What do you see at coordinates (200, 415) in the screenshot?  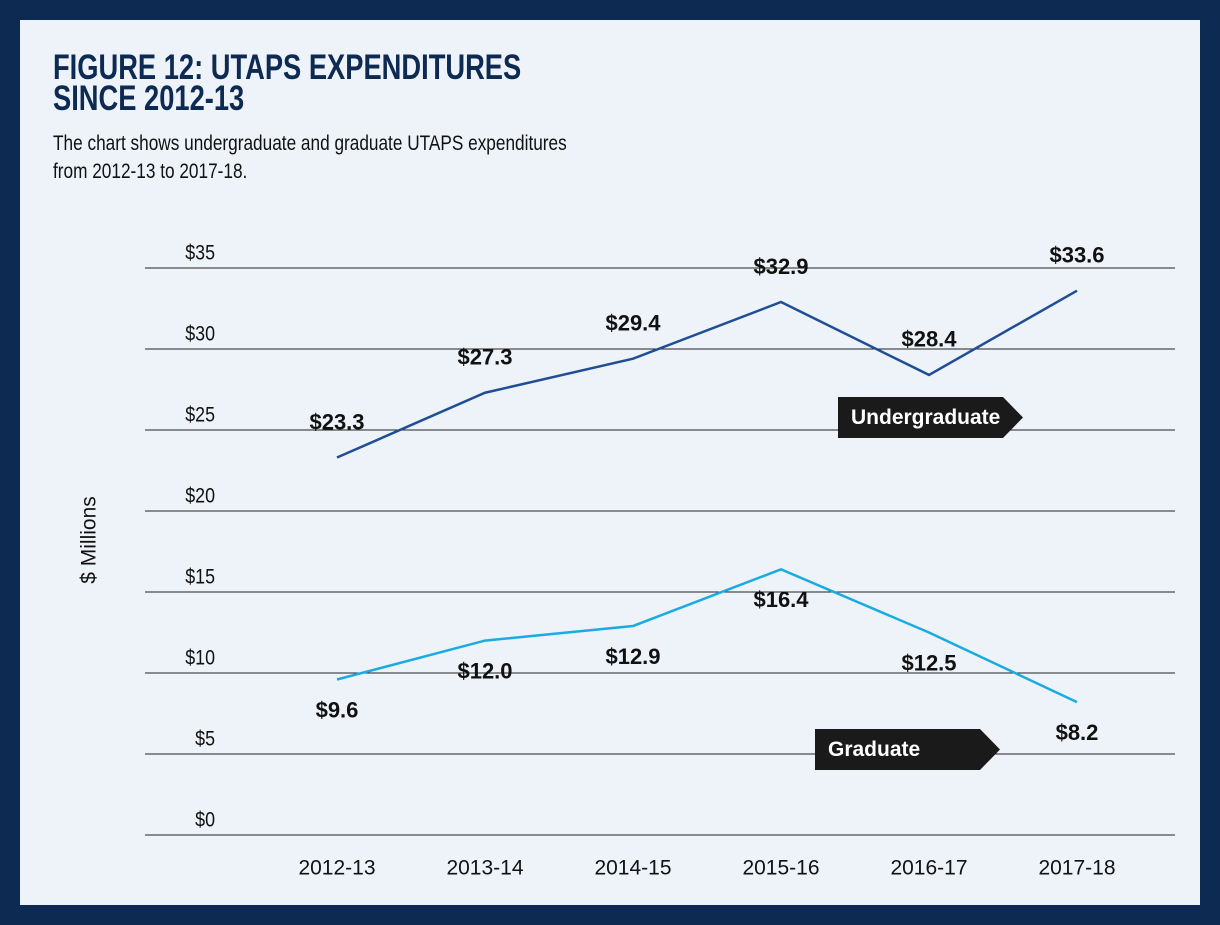 I see `y-tick-label: $25` at bounding box center [200, 415].